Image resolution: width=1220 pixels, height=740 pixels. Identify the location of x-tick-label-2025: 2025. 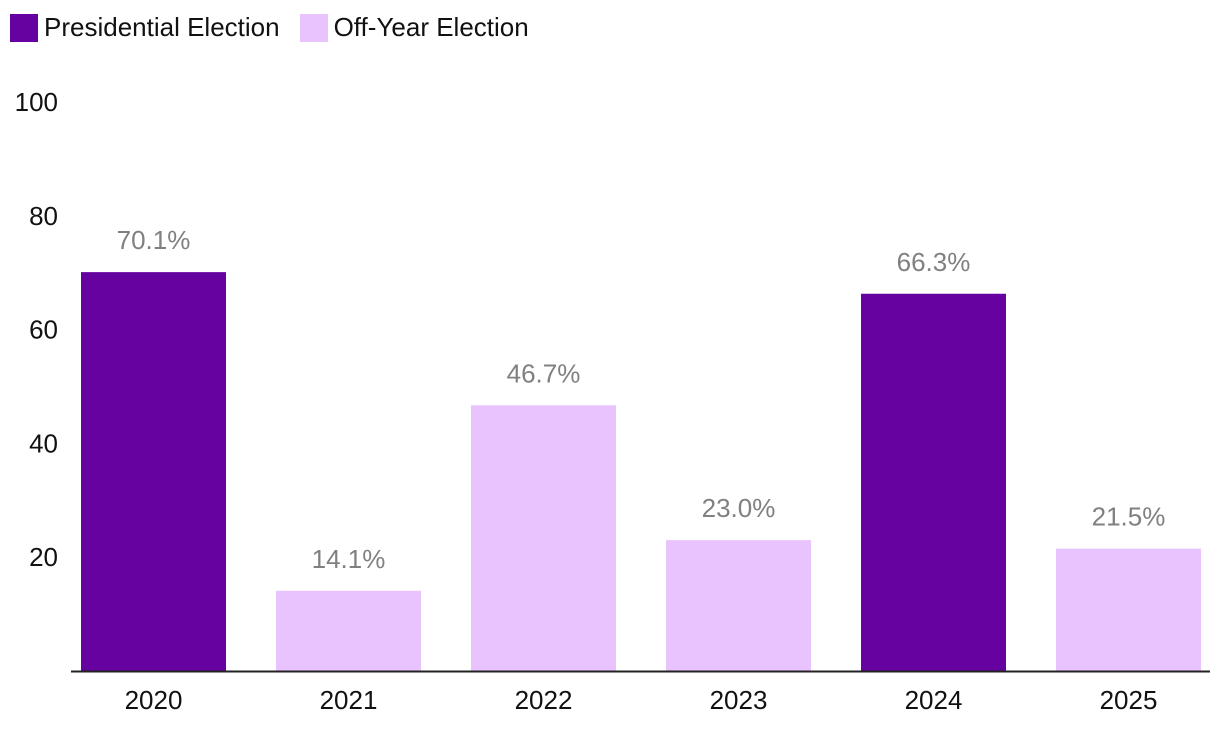
(1129, 700).